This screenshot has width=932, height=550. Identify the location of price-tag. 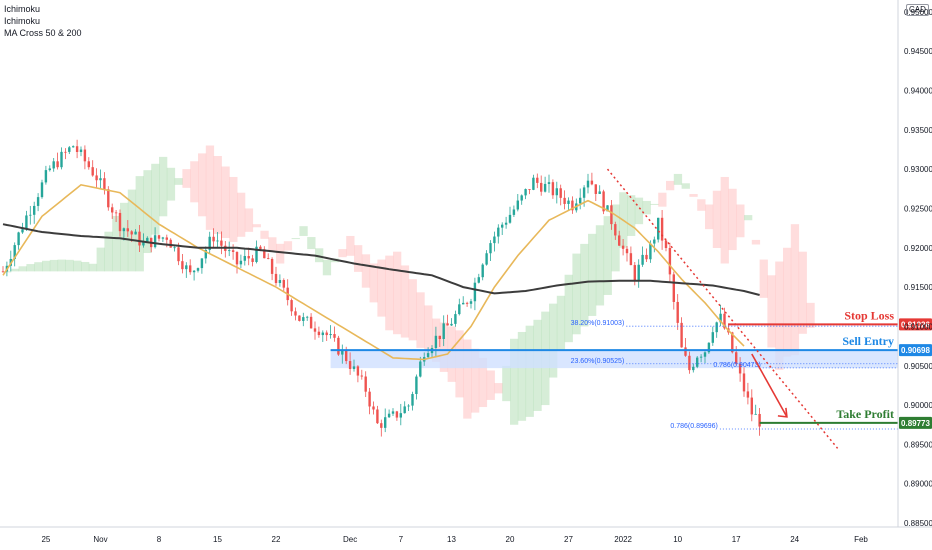
(915, 422).